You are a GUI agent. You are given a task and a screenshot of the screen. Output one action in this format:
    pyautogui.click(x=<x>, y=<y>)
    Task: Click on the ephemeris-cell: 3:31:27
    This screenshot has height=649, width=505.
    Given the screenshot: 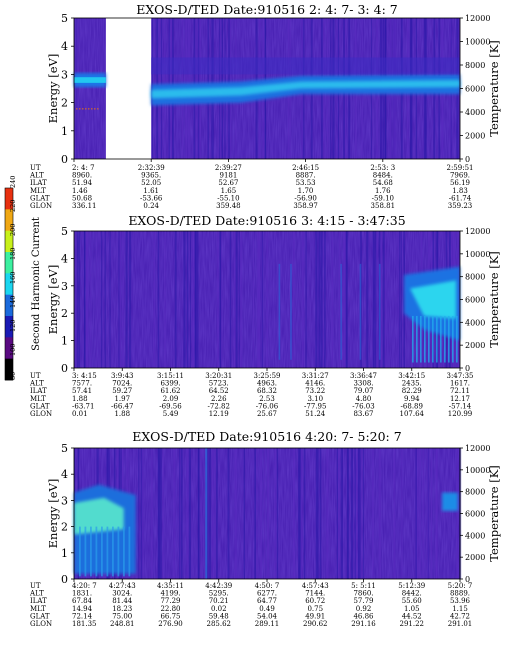 What is the action you would take?
    pyautogui.click(x=315, y=376)
    